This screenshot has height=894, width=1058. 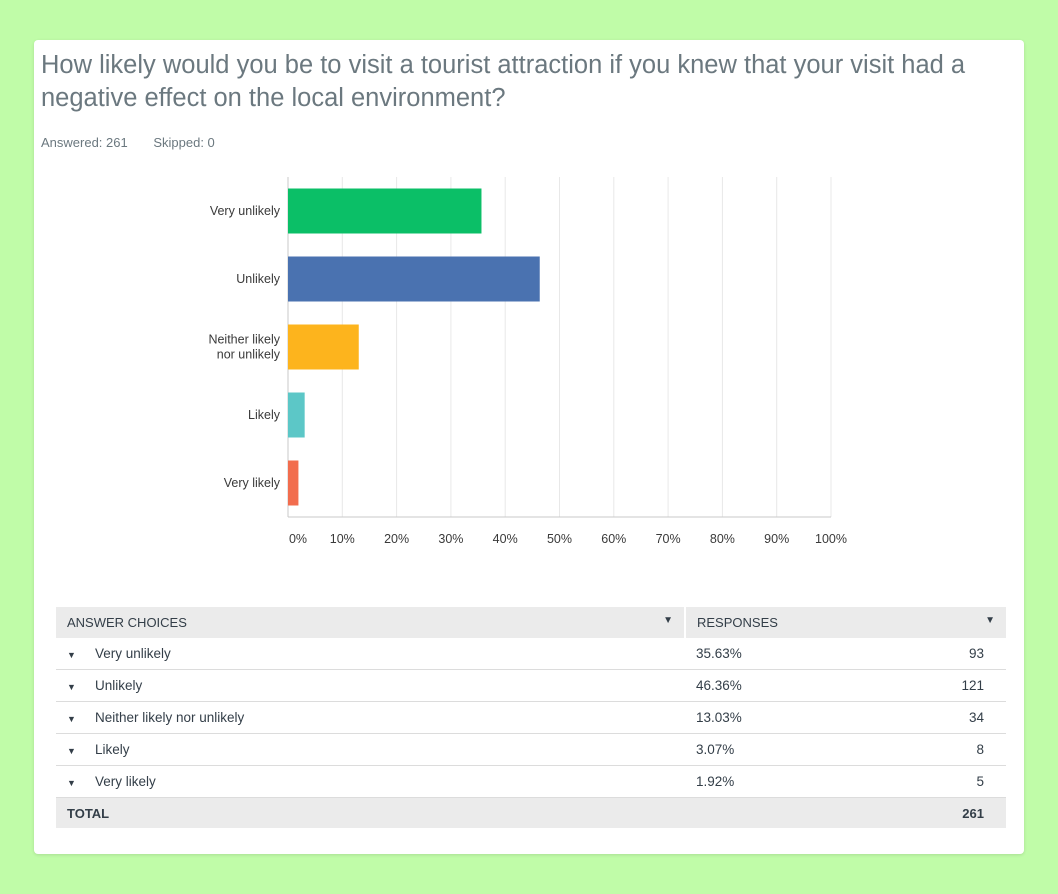 I want to click on x-tick-label: 90%, so click(x=776, y=539).